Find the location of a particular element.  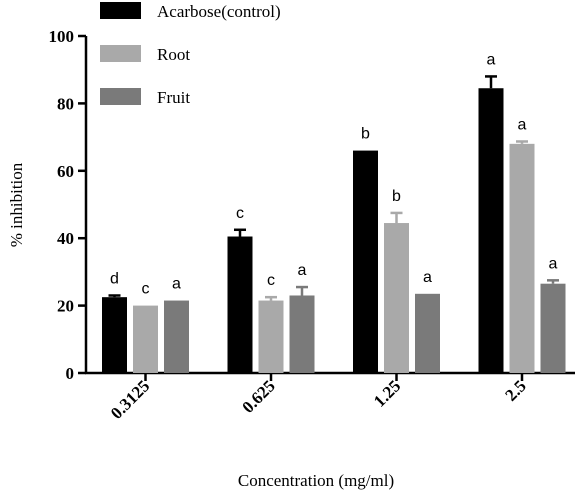

y-tick-label: 40 is located at coordinates (65, 238).